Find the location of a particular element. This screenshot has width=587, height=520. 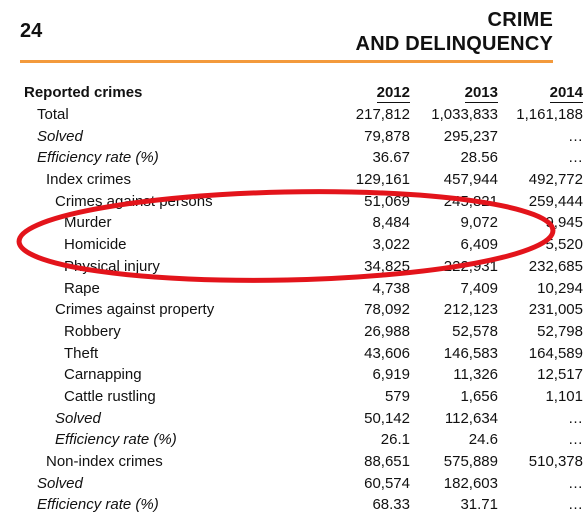

row-label: Total is located at coordinates (53, 115).